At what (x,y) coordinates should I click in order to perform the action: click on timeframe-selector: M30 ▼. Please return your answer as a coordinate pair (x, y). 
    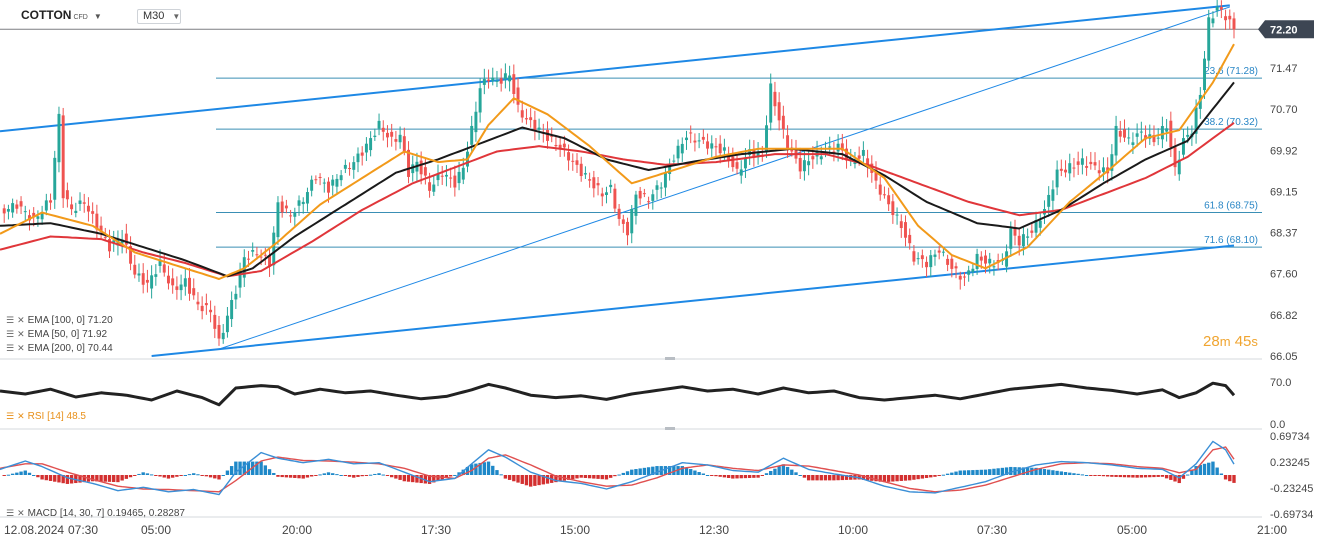
    Looking at the image, I should click on (159, 16).